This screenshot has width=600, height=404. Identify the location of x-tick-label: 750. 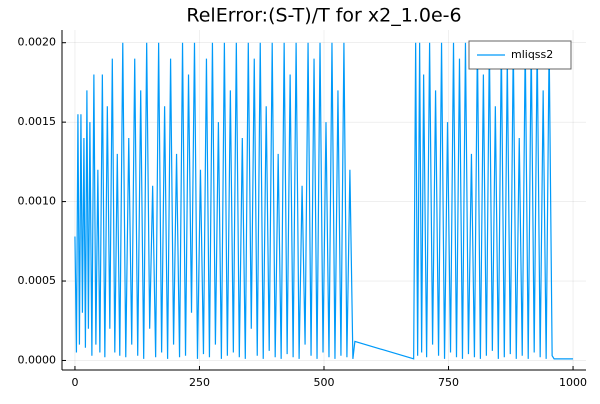
(448, 382).